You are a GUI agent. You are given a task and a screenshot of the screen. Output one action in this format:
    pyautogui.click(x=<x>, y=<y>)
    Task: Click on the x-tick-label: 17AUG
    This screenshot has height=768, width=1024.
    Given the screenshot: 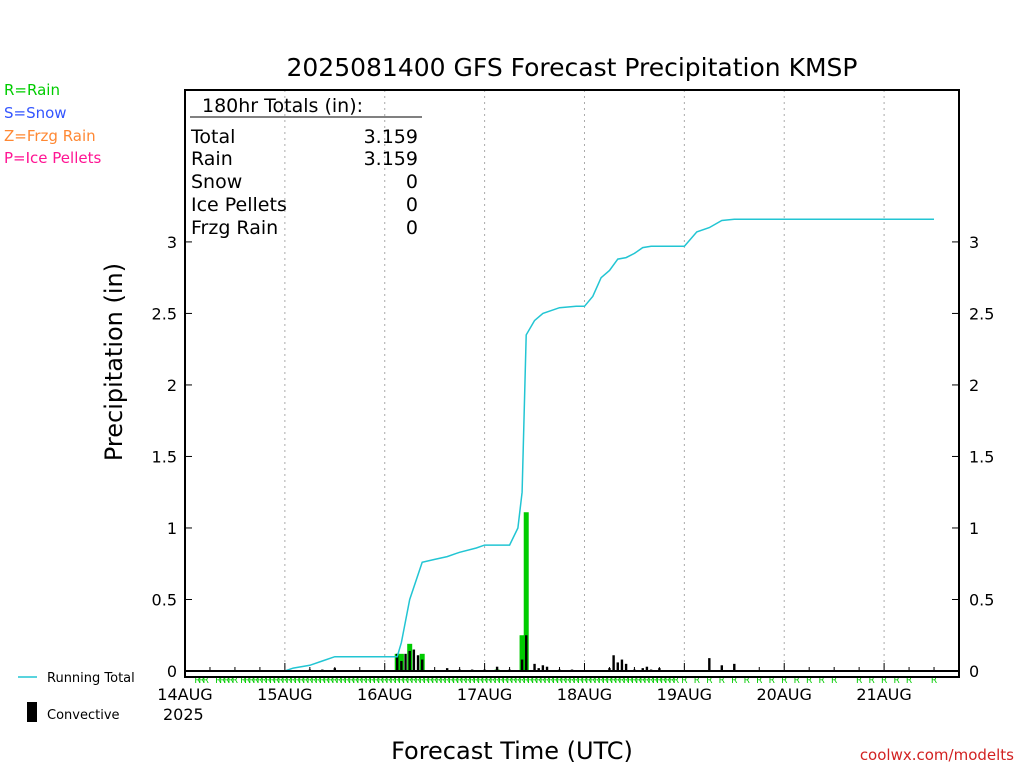 What is the action you would take?
    pyautogui.click(x=484, y=694)
    